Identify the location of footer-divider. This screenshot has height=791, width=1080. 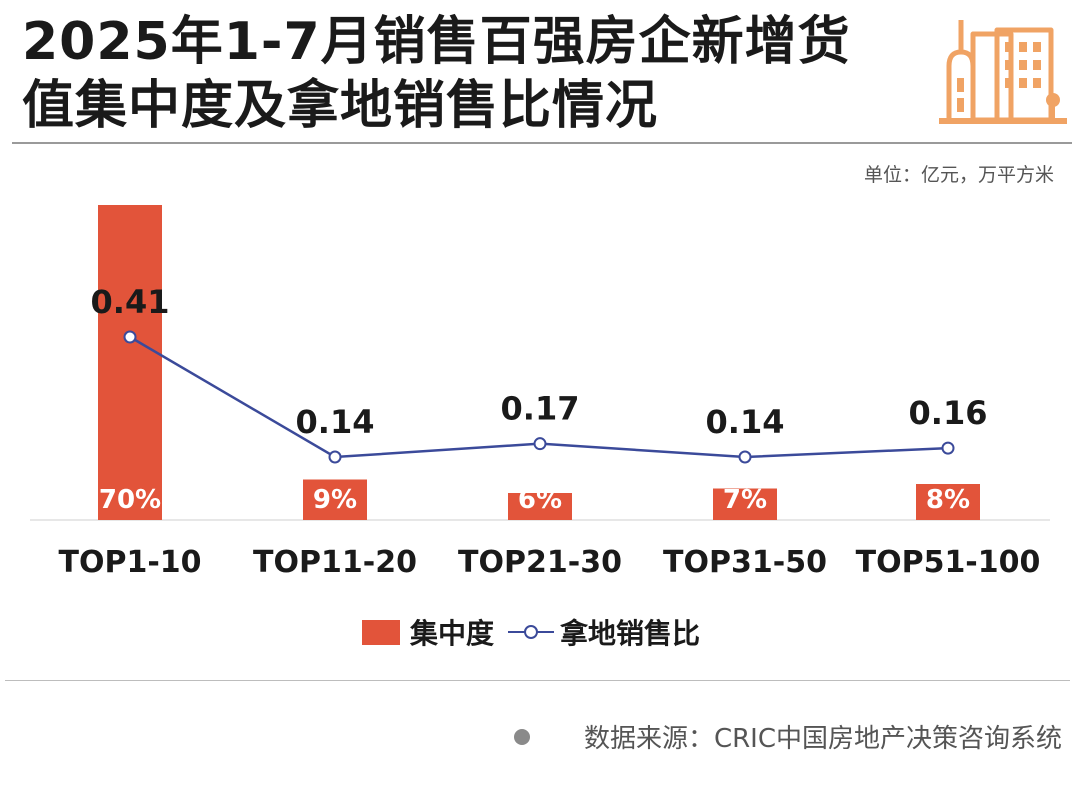
(537, 680).